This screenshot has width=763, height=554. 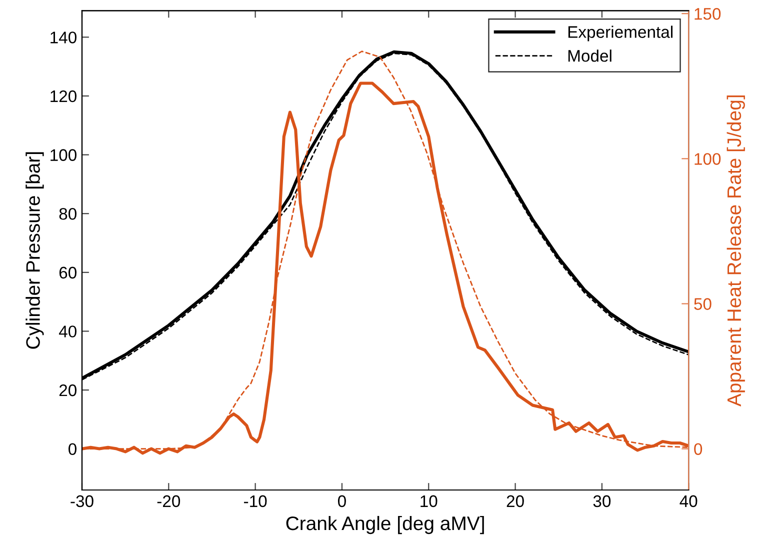 I want to click on x-axis-title: Crank Angle [deg aMV], so click(x=385, y=525).